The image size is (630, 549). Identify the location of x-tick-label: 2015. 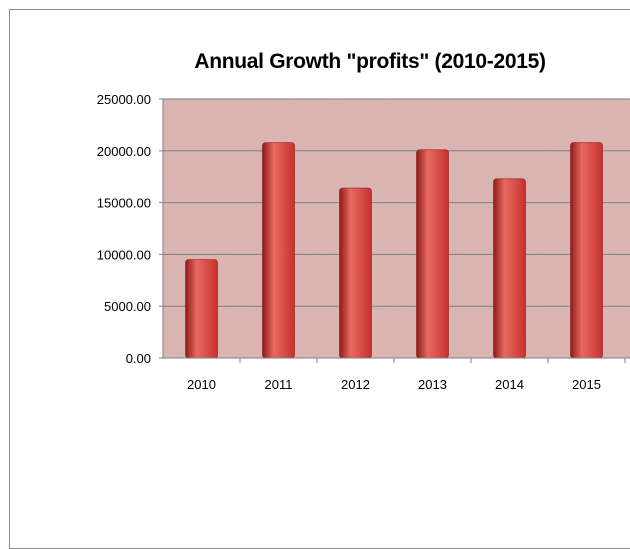
(586, 384).